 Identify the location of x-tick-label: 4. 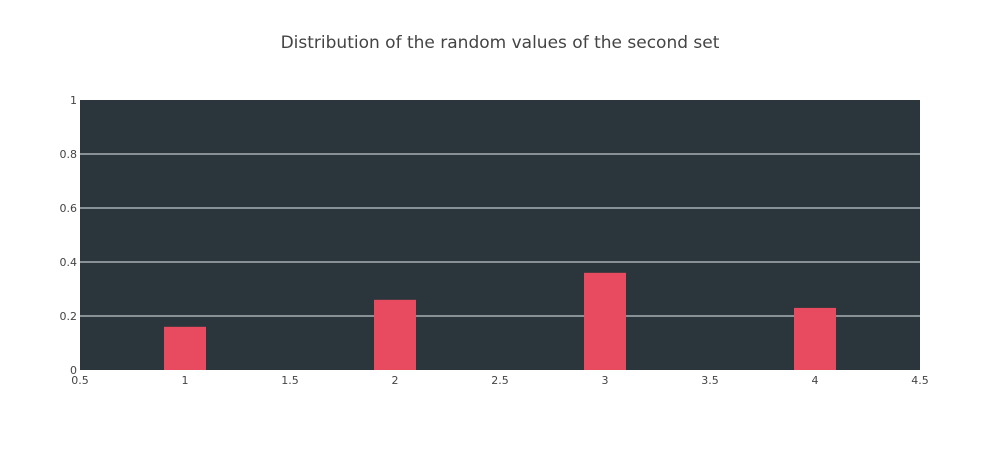
(815, 380).